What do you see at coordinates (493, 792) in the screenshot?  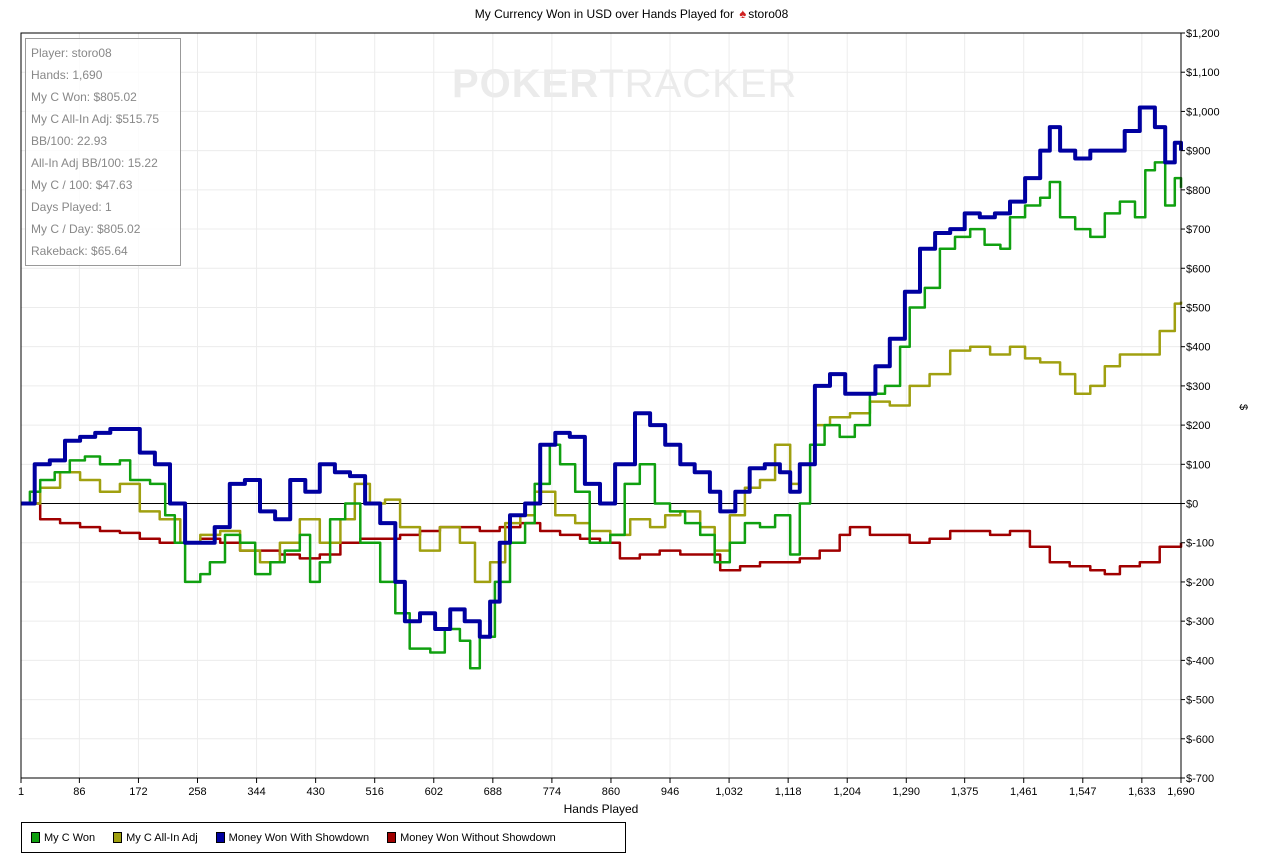 I see `x-tick-label: 688` at bounding box center [493, 792].